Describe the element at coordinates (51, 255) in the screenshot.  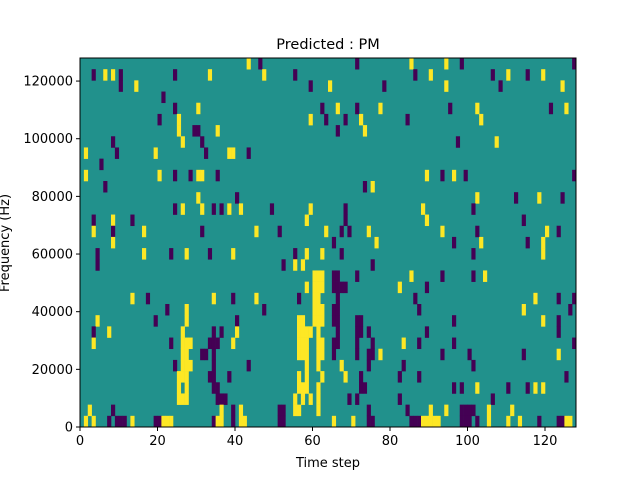
I see `y-axis-ticks: 0 20000 40000 60000 80000 100000 120000` at that location.